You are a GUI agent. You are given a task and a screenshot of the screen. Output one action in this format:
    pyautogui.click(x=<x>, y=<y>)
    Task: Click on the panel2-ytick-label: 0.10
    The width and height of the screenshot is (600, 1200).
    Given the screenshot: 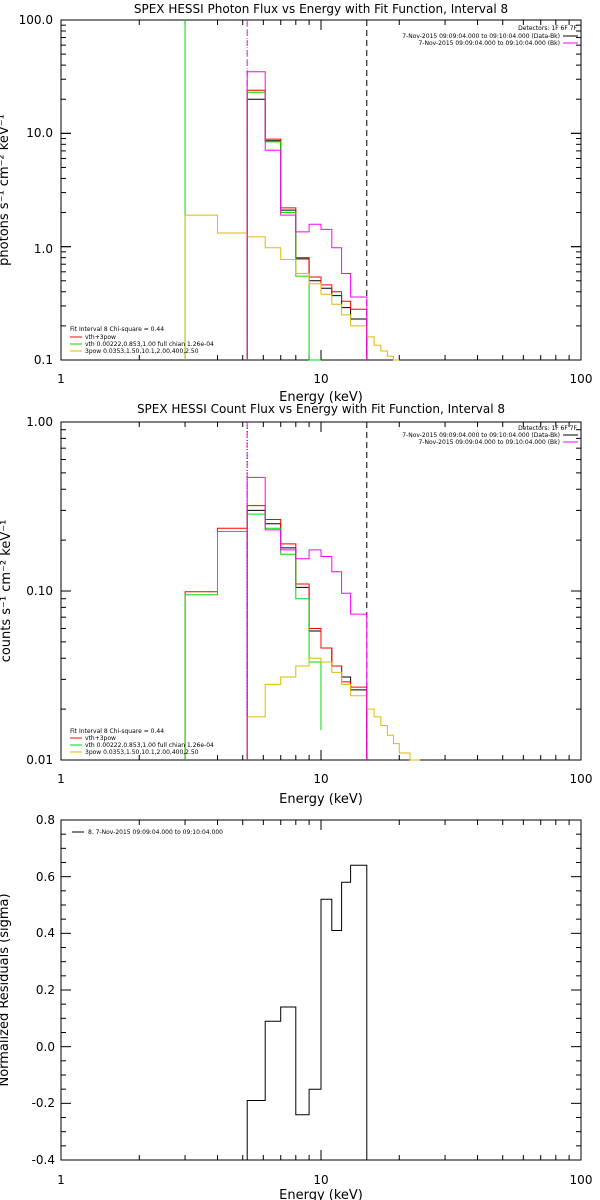 What is the action you would take?
    pyautogui.click(x=39, y=591)
    